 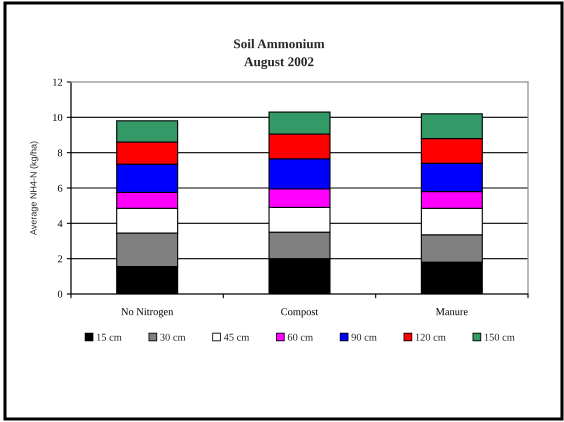 I want to click on y-tick-label: 12, so click(x=57, y=82).